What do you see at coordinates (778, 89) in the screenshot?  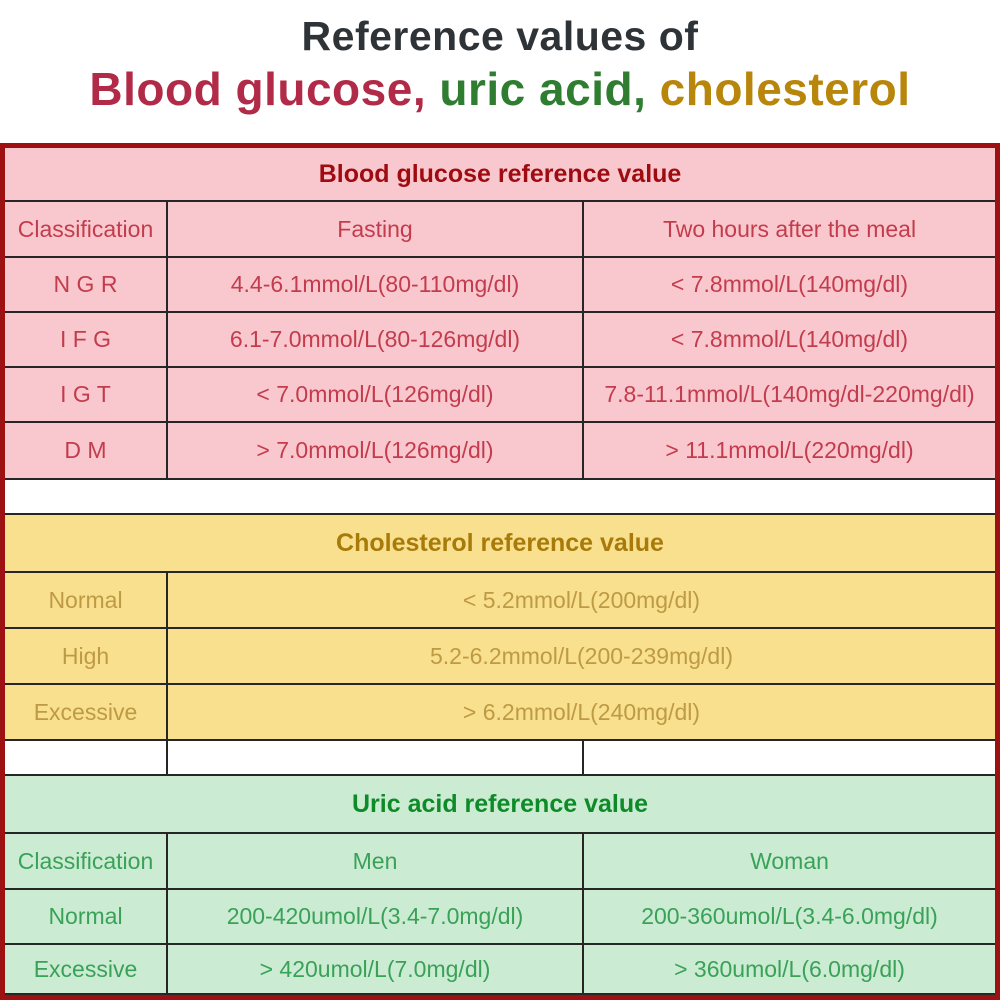 I see `subtitle-cholesterol: cholesterol` at bounding box center [778, 89].